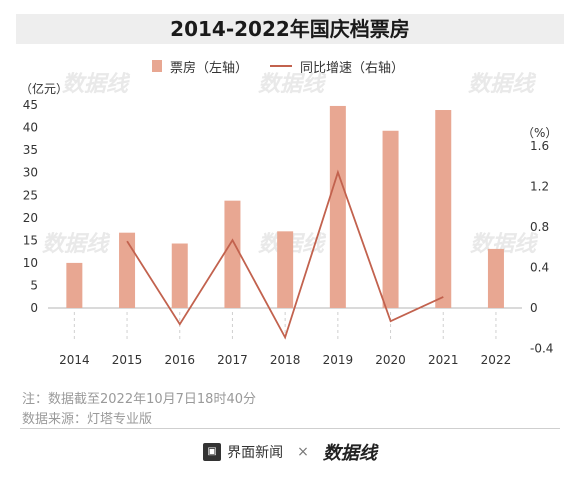  I want to click on x-tick-label: 2022, so click(496, 360).